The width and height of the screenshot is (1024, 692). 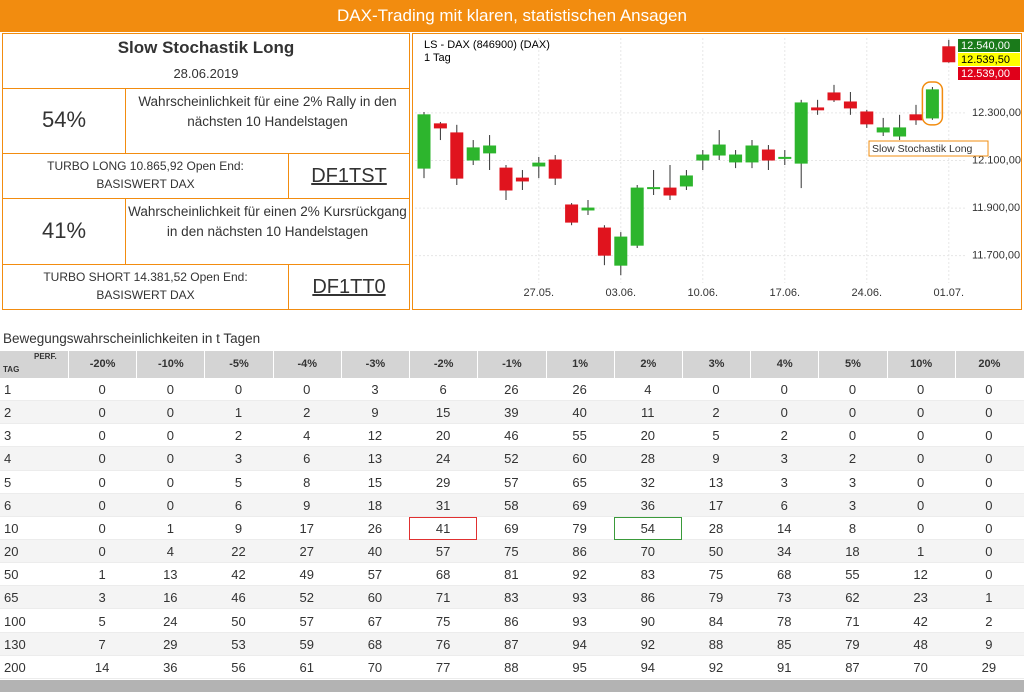 I want to click on header-cell: 3%, so click(x=715, y=364).